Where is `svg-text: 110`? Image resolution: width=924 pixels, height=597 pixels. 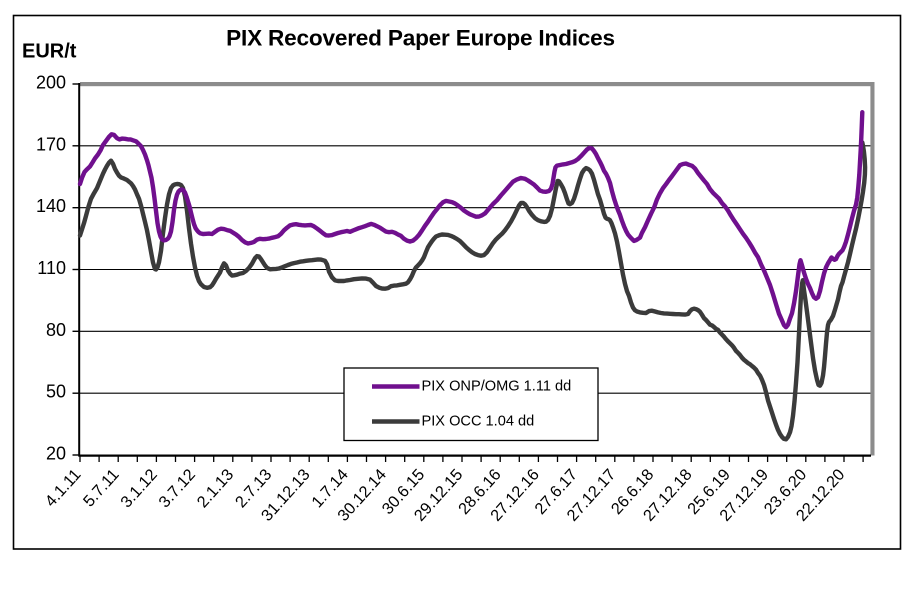
svg-text: 110 is located at coordinates (51, 268).